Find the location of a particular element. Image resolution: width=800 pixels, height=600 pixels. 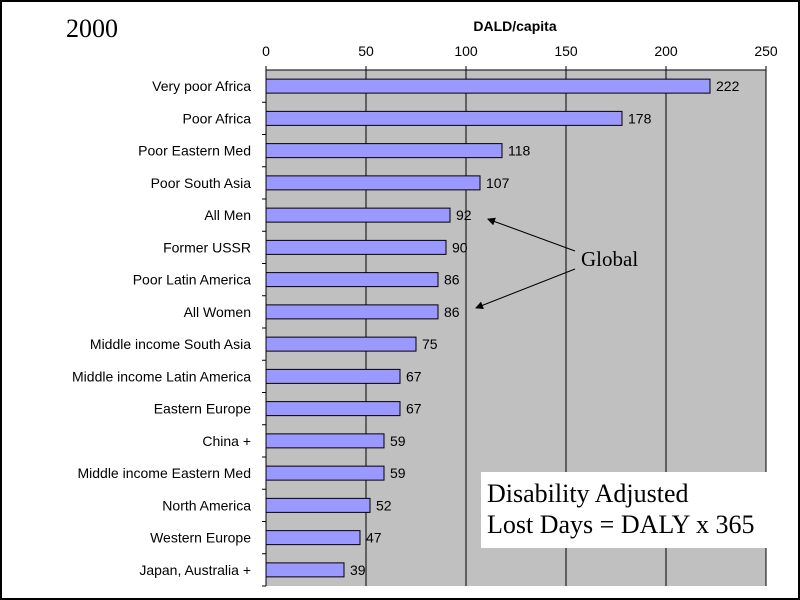

category-label: Very poor Africa is located at coordinates (201, 86).